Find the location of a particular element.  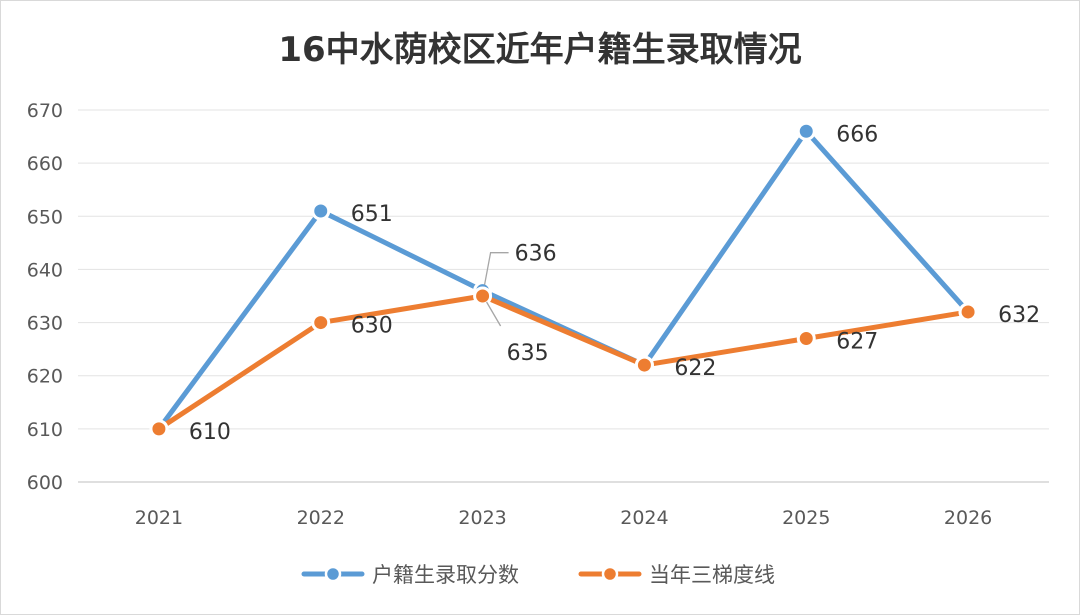

legend: 户籍生录取分数 当年三梯度线 is located at coordinates (538, 575).